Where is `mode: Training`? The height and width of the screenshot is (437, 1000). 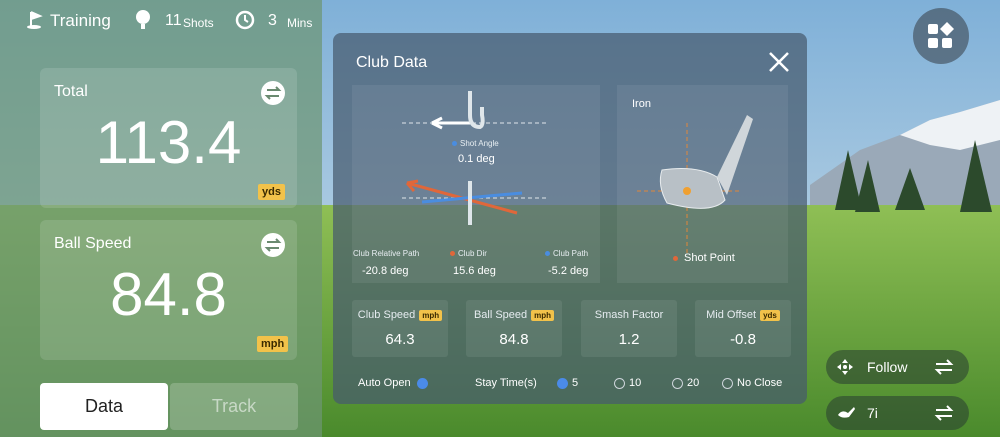 mode: Training is located at coordinates (80, 20).